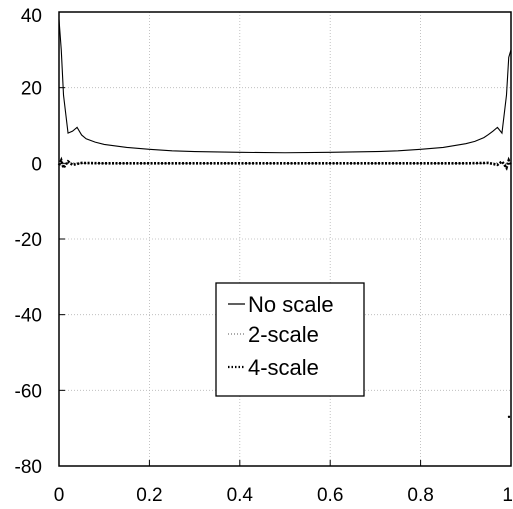  What do you see at coordinates (28, 240) in the screenshot?
I see `y-tick-label: -20` at bounding box center [28, 240].